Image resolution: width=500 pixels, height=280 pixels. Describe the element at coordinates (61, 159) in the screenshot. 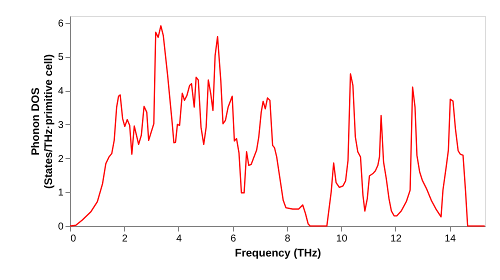

I see `y-tick-label: 2` at that location.